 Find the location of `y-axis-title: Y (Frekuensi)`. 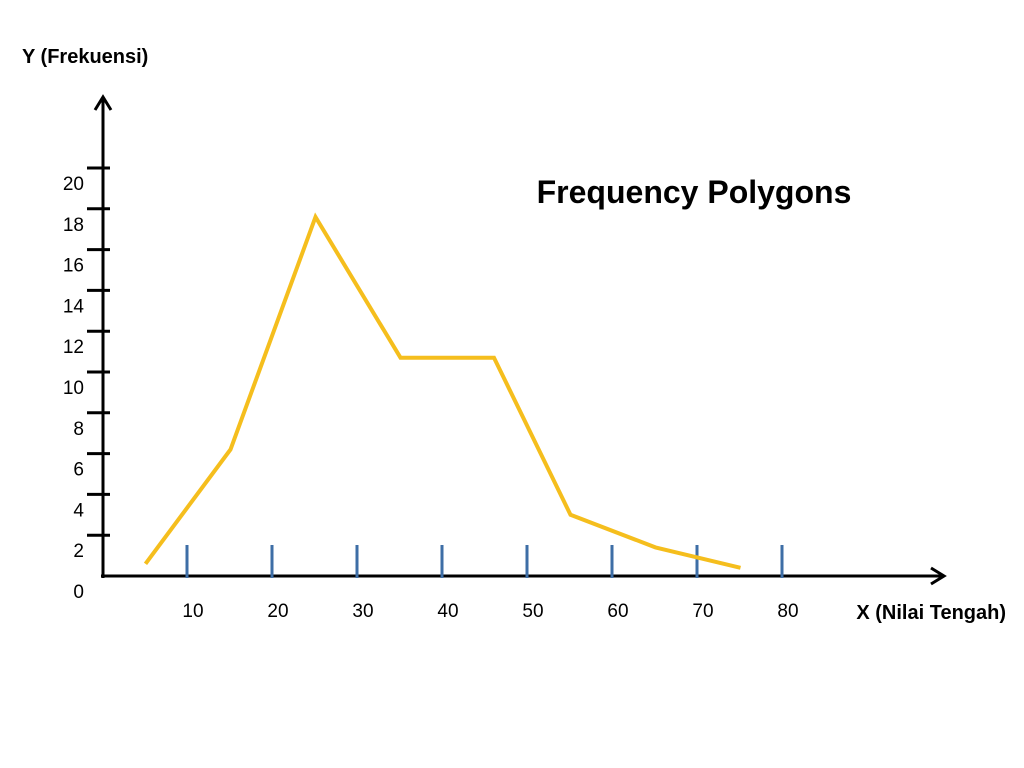

y-axis-title: Y (Frekuensi) is located at coordinates (85, 57).